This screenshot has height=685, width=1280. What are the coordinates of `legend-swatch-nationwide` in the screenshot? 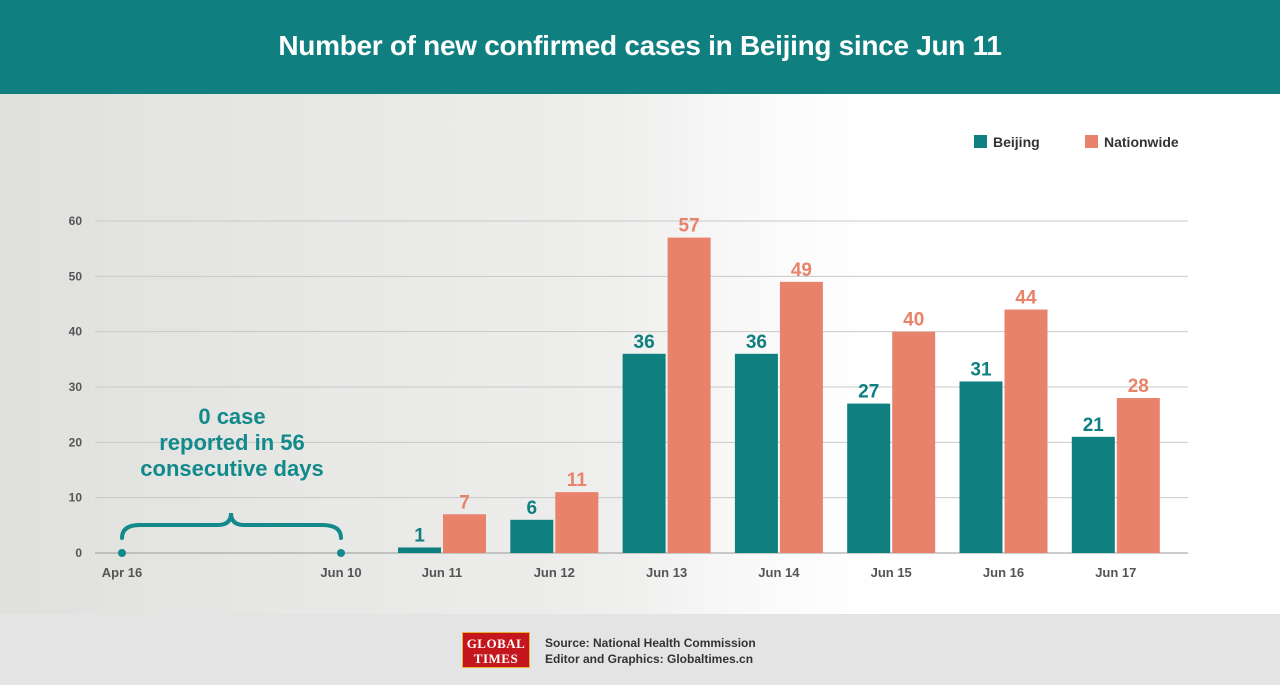 It's located at (1091, 141).